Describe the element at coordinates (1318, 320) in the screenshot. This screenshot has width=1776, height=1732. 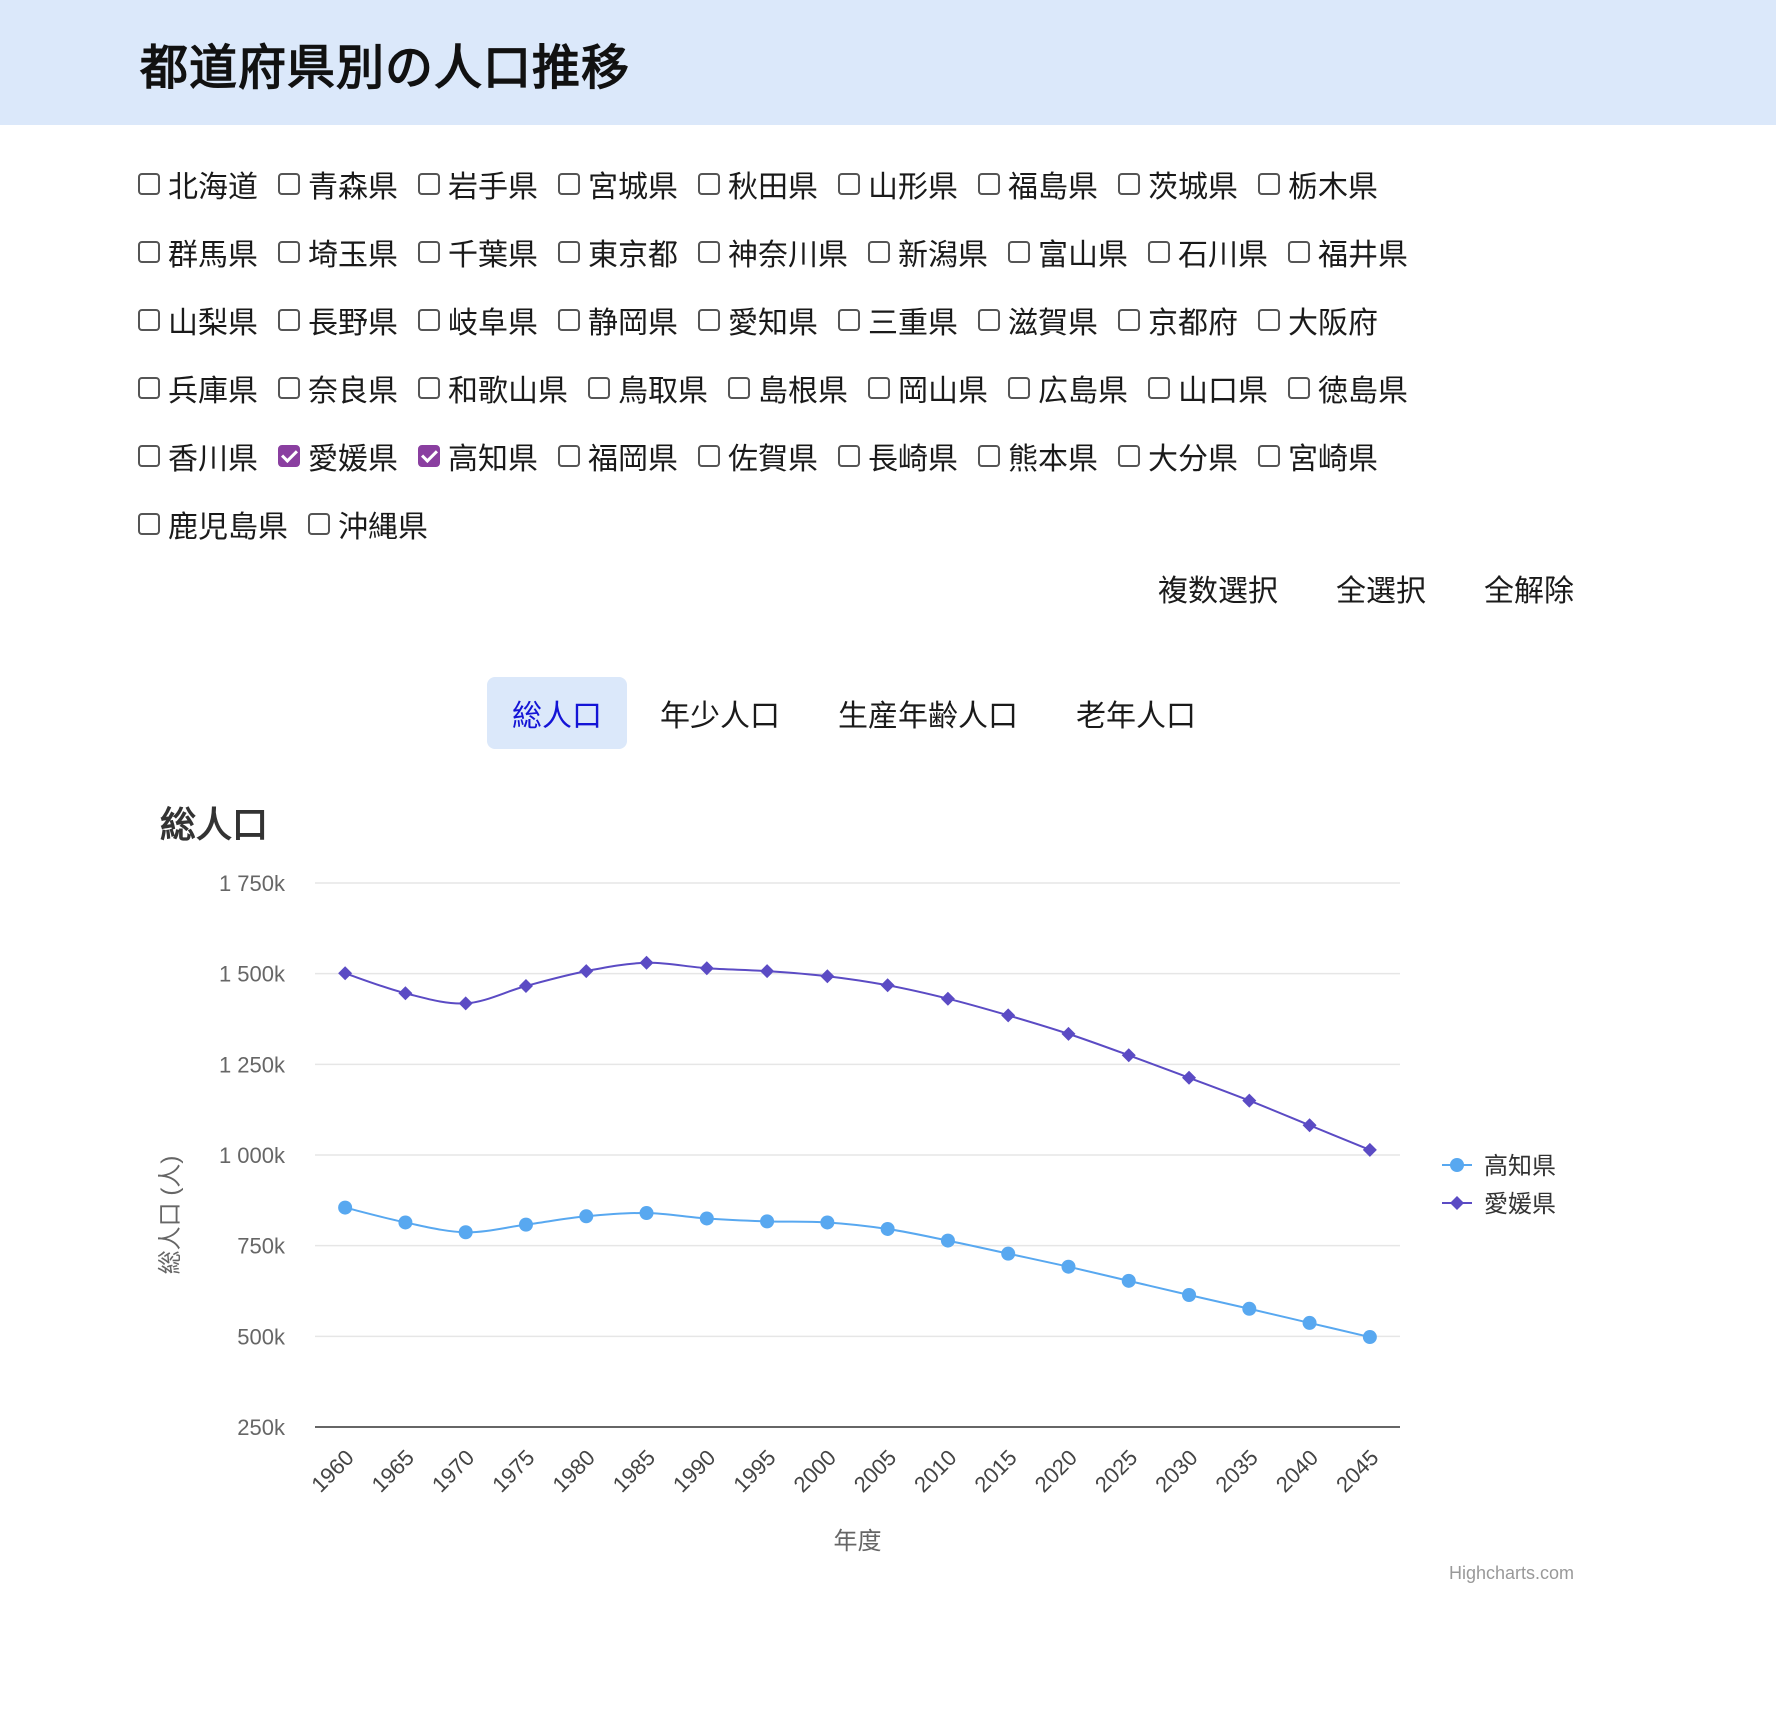
I see `prefecture-option: 大阪府` at that location.